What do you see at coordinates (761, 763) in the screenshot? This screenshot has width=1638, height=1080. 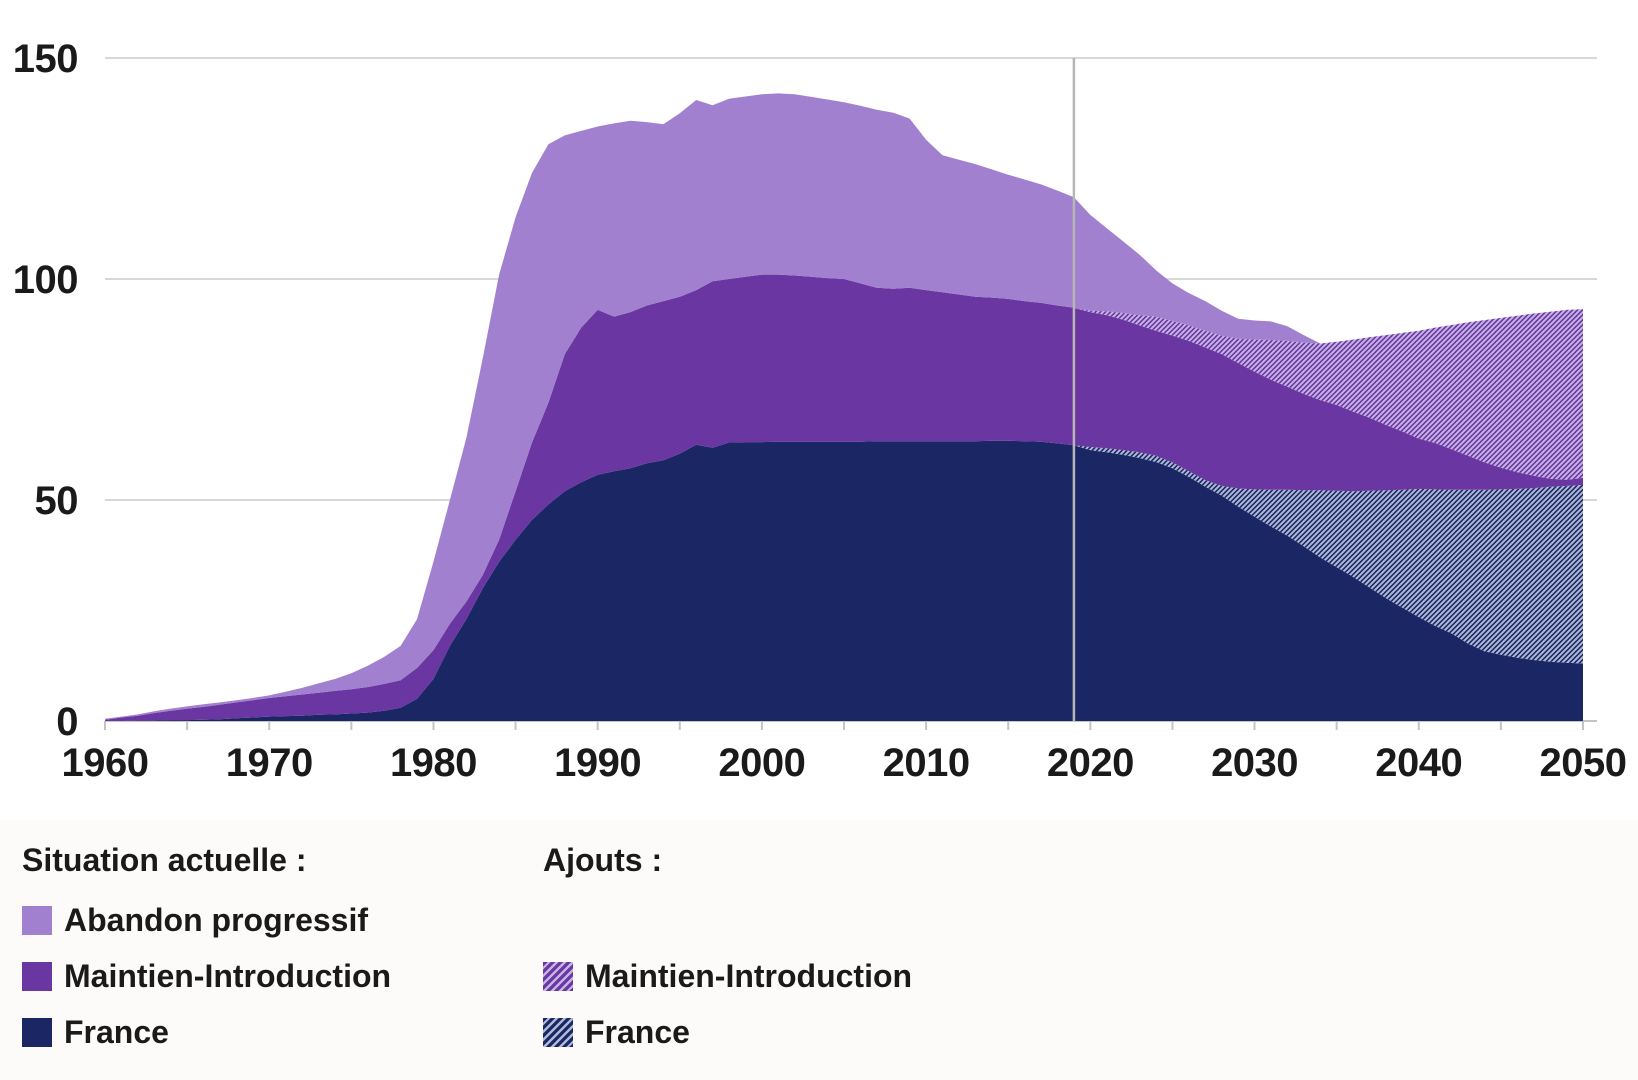 I see `x-axis-label: 2000` at bounding box center [761, 763].